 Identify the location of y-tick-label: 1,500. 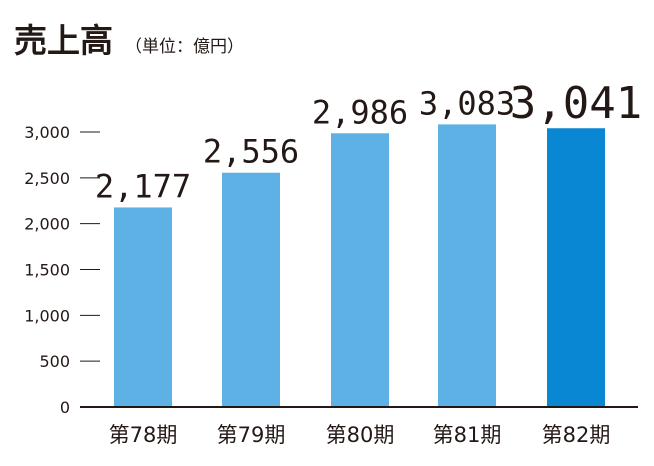
(47, 270).